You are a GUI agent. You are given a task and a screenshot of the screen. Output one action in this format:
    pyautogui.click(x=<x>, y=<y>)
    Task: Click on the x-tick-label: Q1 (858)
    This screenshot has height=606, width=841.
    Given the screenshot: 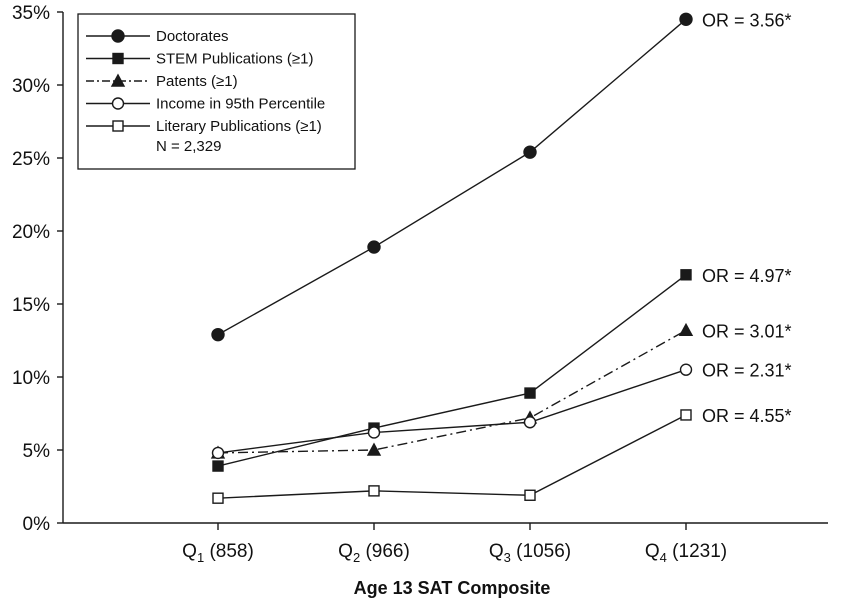 What is the action you would take?
    pyautogui.click(x=218, y=553)
    